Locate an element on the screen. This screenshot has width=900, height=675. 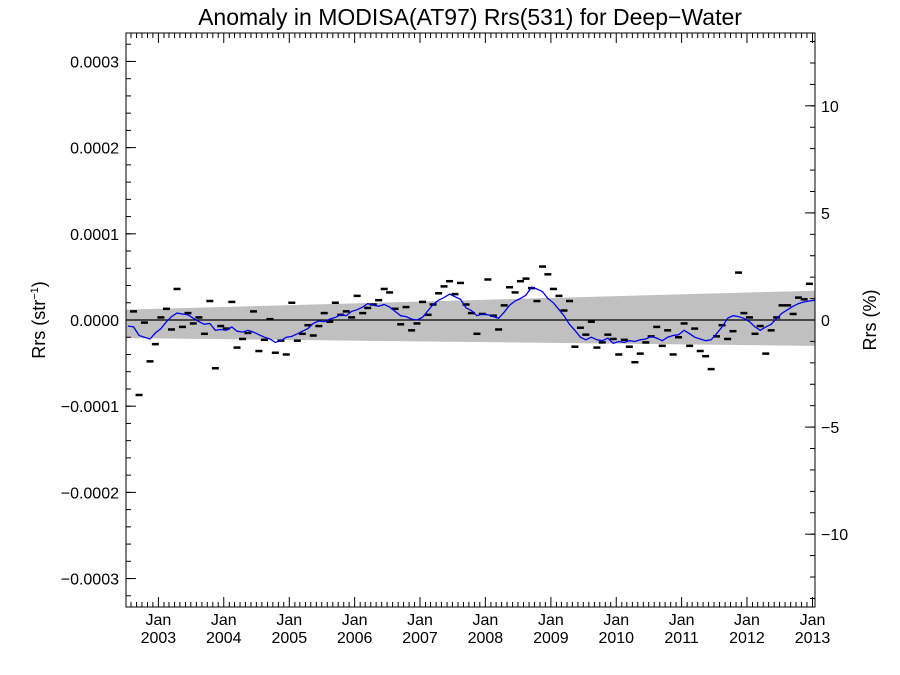
y-tick-label: 0.0003 is located at coordinates (94, 62).